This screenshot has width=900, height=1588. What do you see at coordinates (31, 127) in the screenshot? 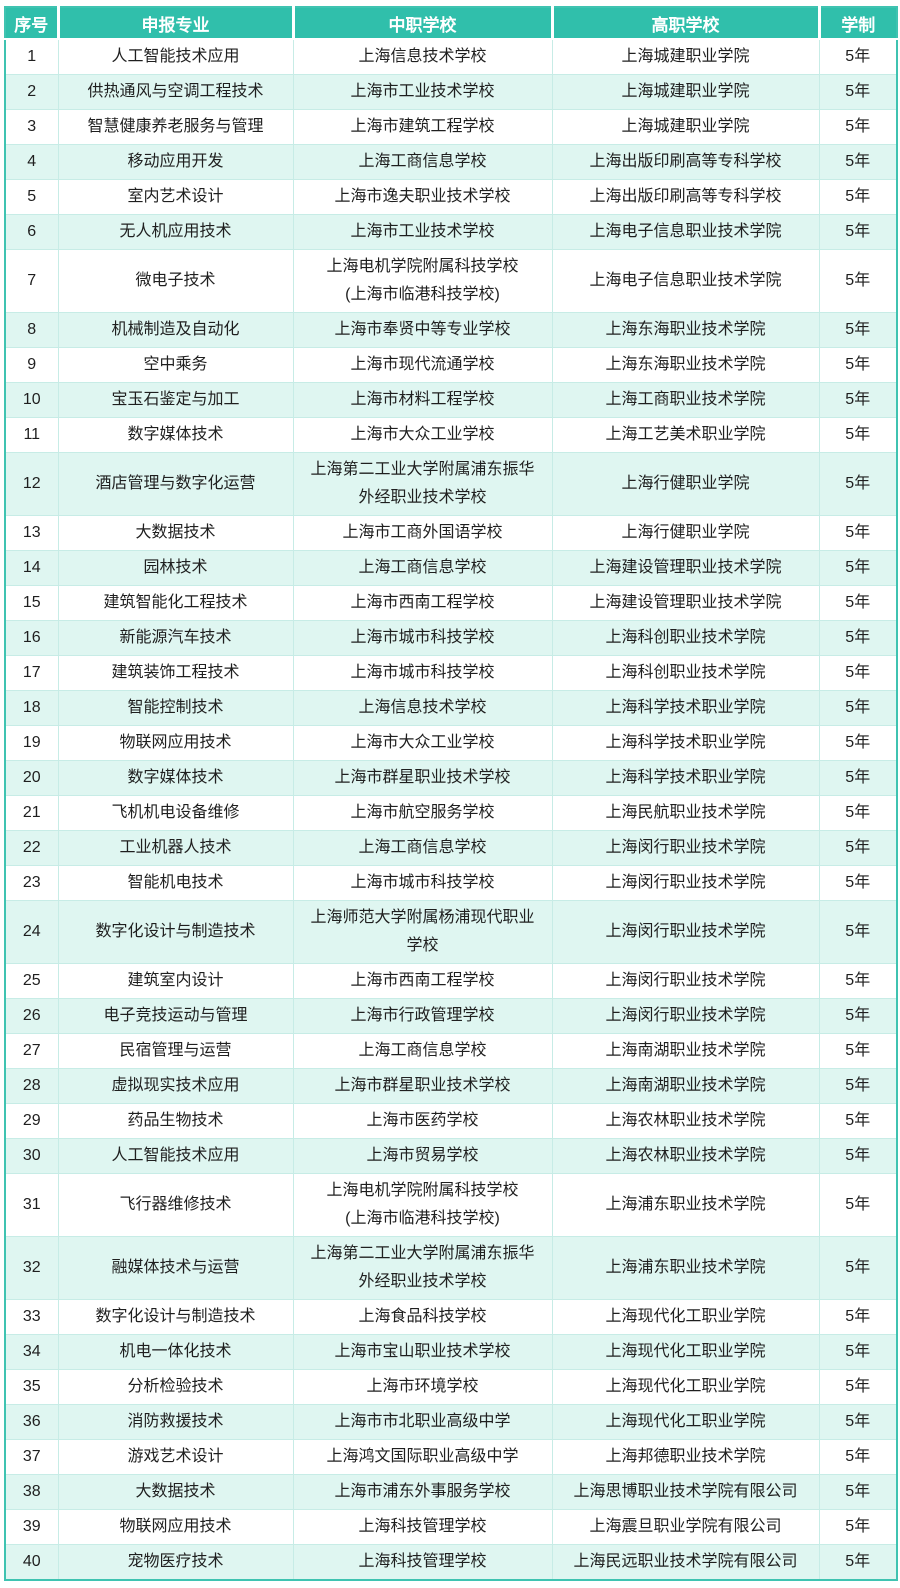
I see `cell-index: 3` at bounding box center [31, 127].